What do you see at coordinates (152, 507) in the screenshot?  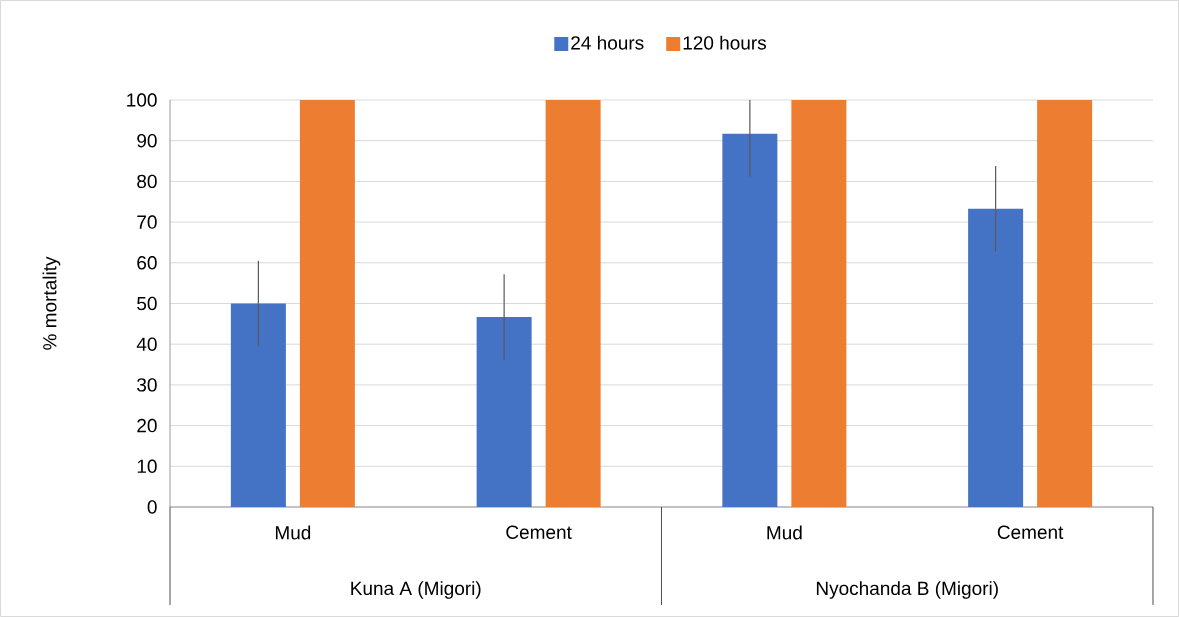 I see `y-tick-label: 0` at bounding box center [152, 507].